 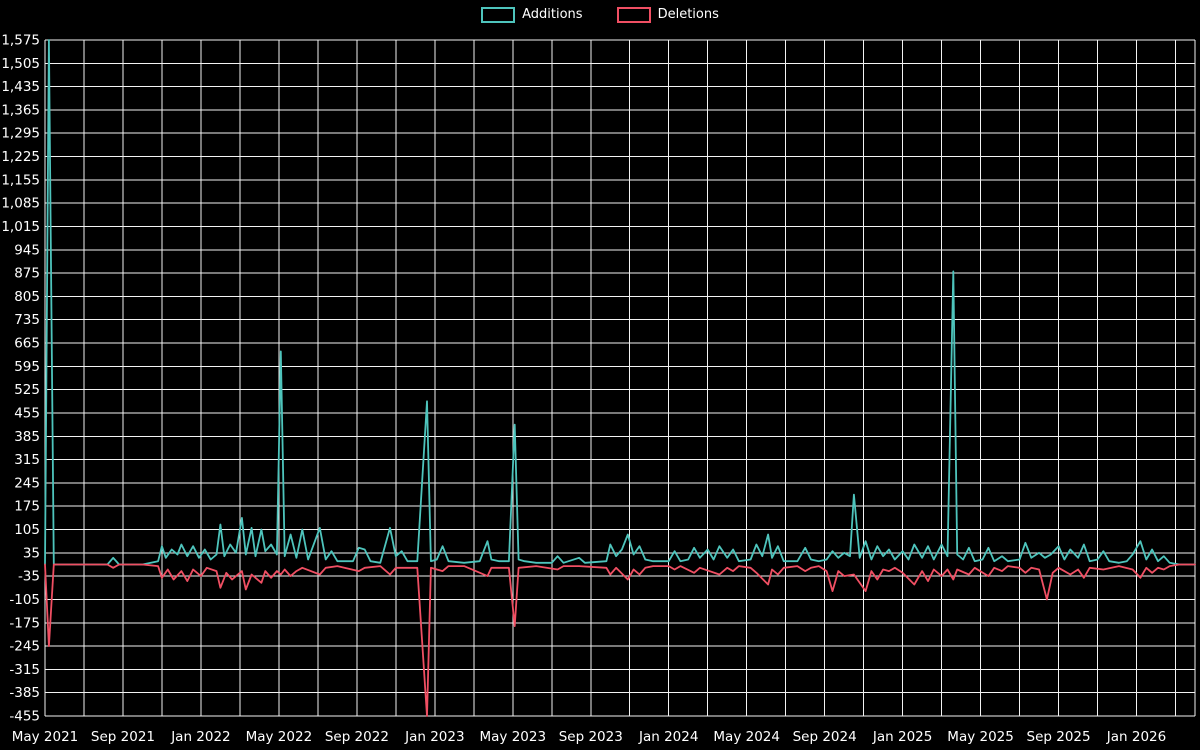 I want to click on additions-label: Additions, so click(x=552, y=14).